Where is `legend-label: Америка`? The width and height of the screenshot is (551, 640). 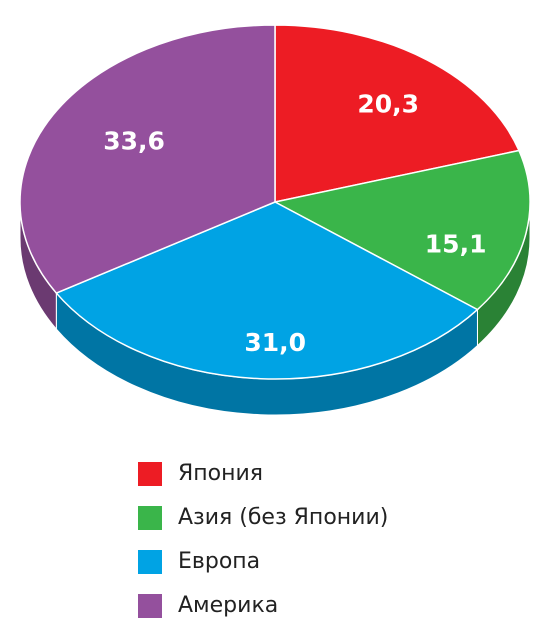 legend-label: Америка is located at coordinates (228, 605).